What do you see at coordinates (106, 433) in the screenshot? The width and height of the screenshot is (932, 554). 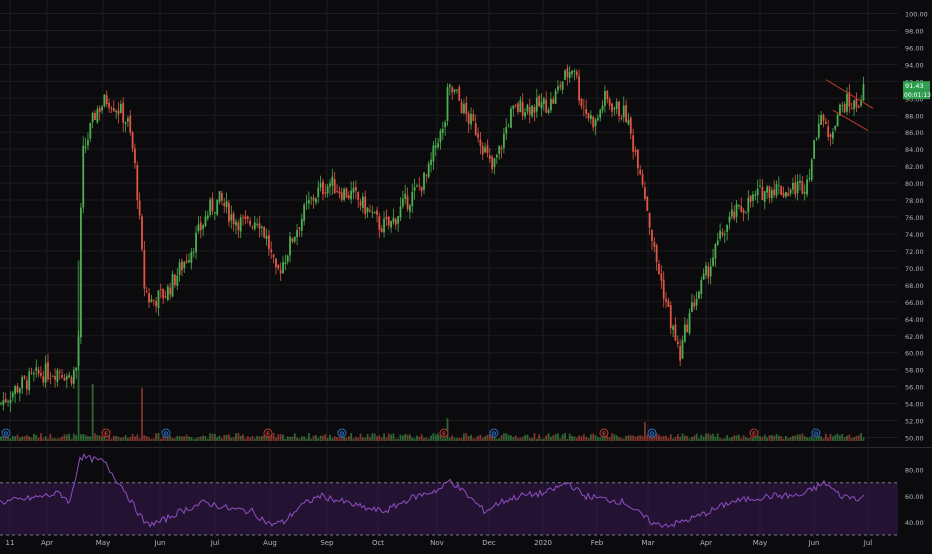 I see `event-badge-earnings` at bounding box center [106, 433].